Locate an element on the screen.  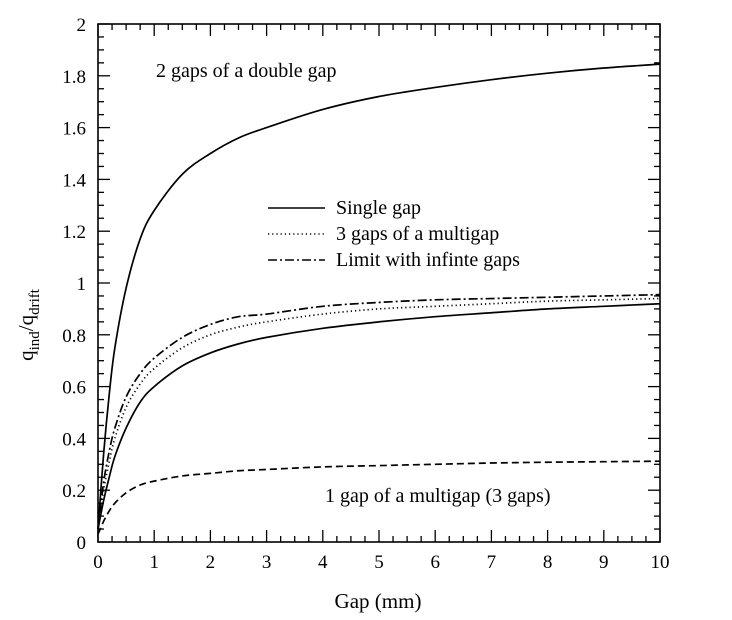
y-tick-label: 2 is located at coordinates (82, 25).